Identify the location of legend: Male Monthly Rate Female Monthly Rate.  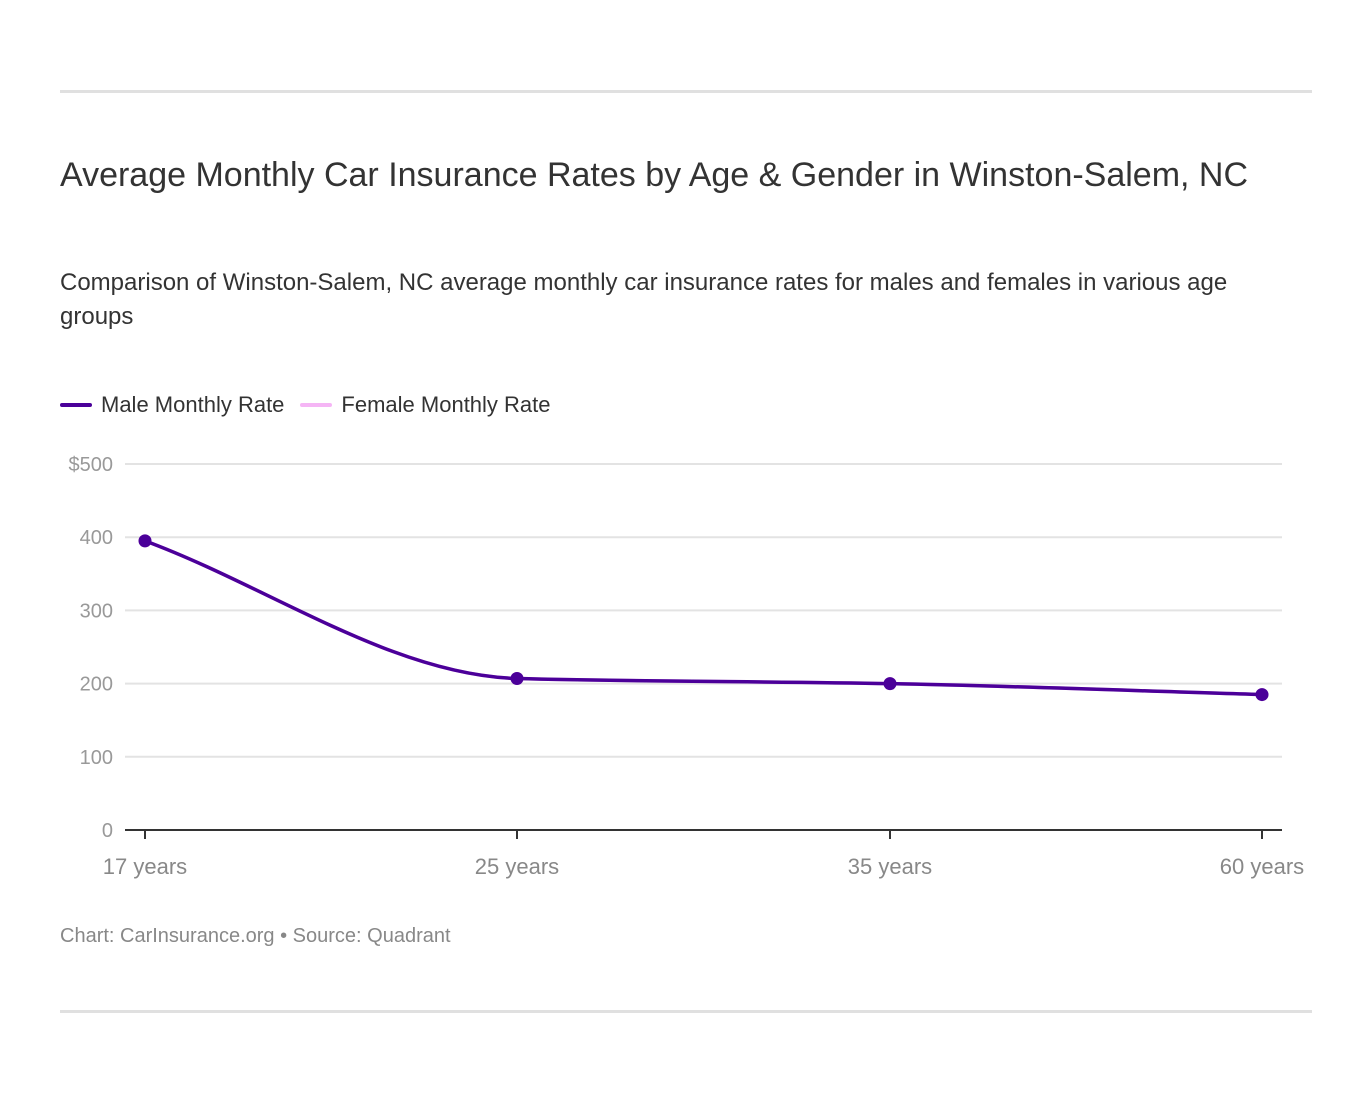
(305, 405).